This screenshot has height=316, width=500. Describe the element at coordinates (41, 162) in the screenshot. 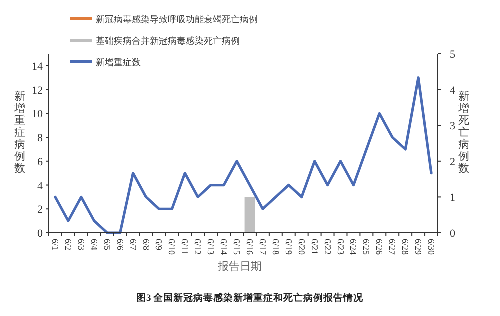

I see `y-tick-label: 6` at that location.